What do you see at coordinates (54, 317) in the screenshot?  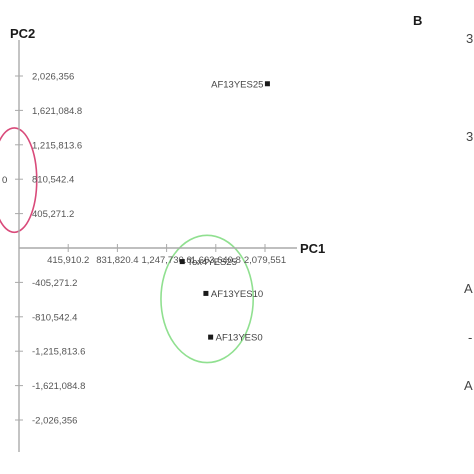 I see `y-tick-label: -810,542.4` at bounding box center [54, 317].